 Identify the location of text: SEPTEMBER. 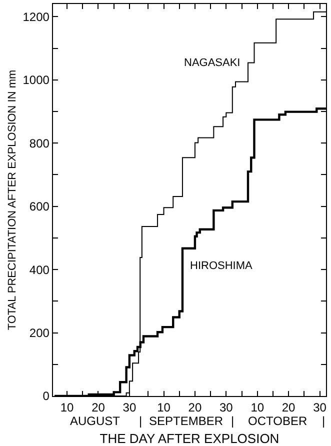
(186, 421).